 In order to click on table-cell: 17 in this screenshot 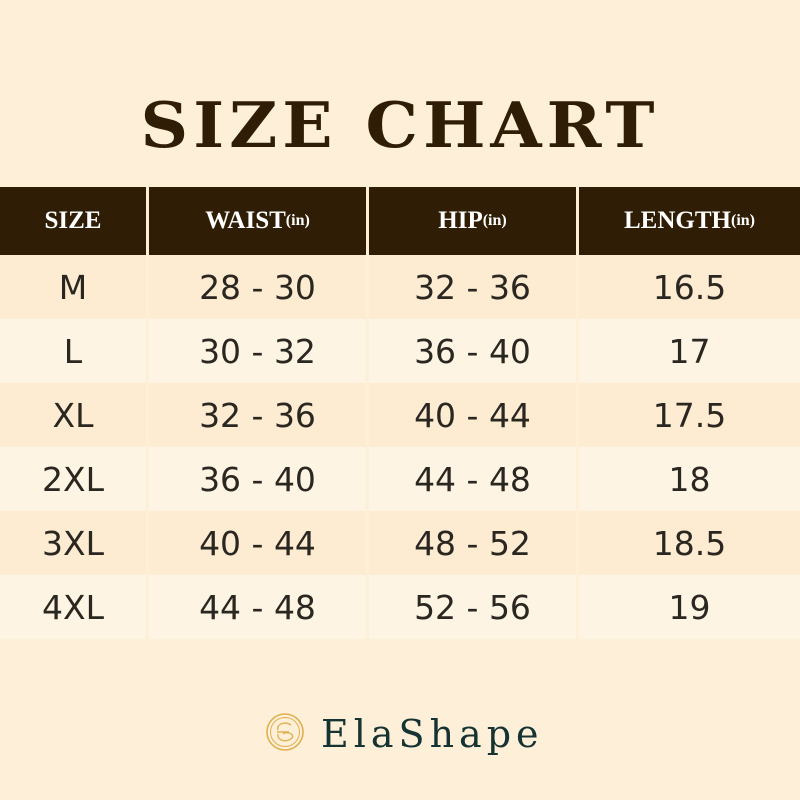, I will do `click(689, 351)`.